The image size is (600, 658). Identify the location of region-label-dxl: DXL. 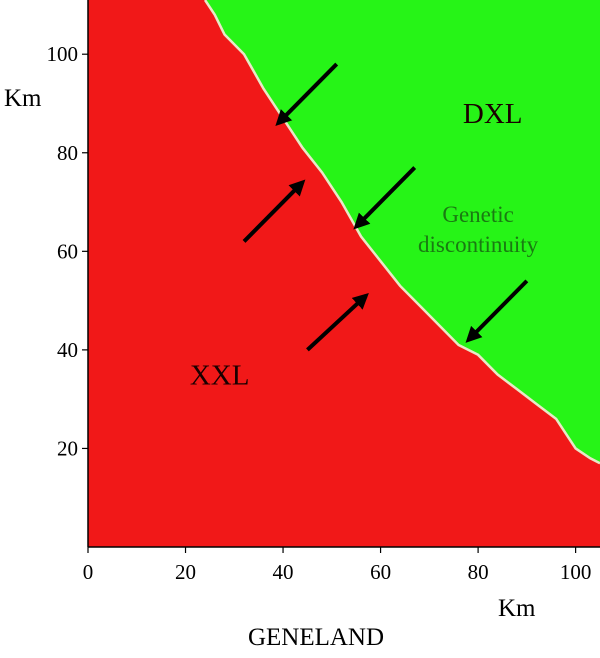
(493, 114).